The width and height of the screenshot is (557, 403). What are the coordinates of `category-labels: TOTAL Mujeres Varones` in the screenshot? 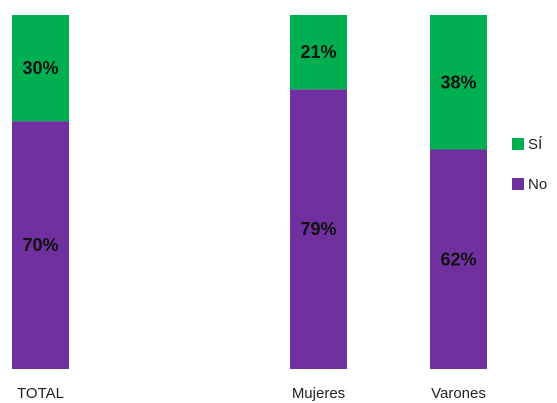 It's located at (251, 393).